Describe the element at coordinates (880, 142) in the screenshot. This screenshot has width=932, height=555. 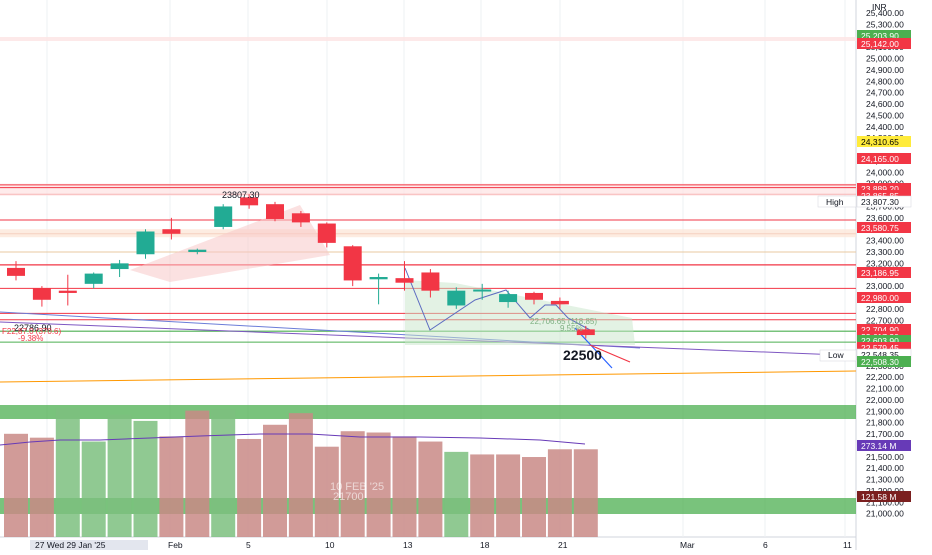
I see `price-badge-label: 24,310.65` at that location.